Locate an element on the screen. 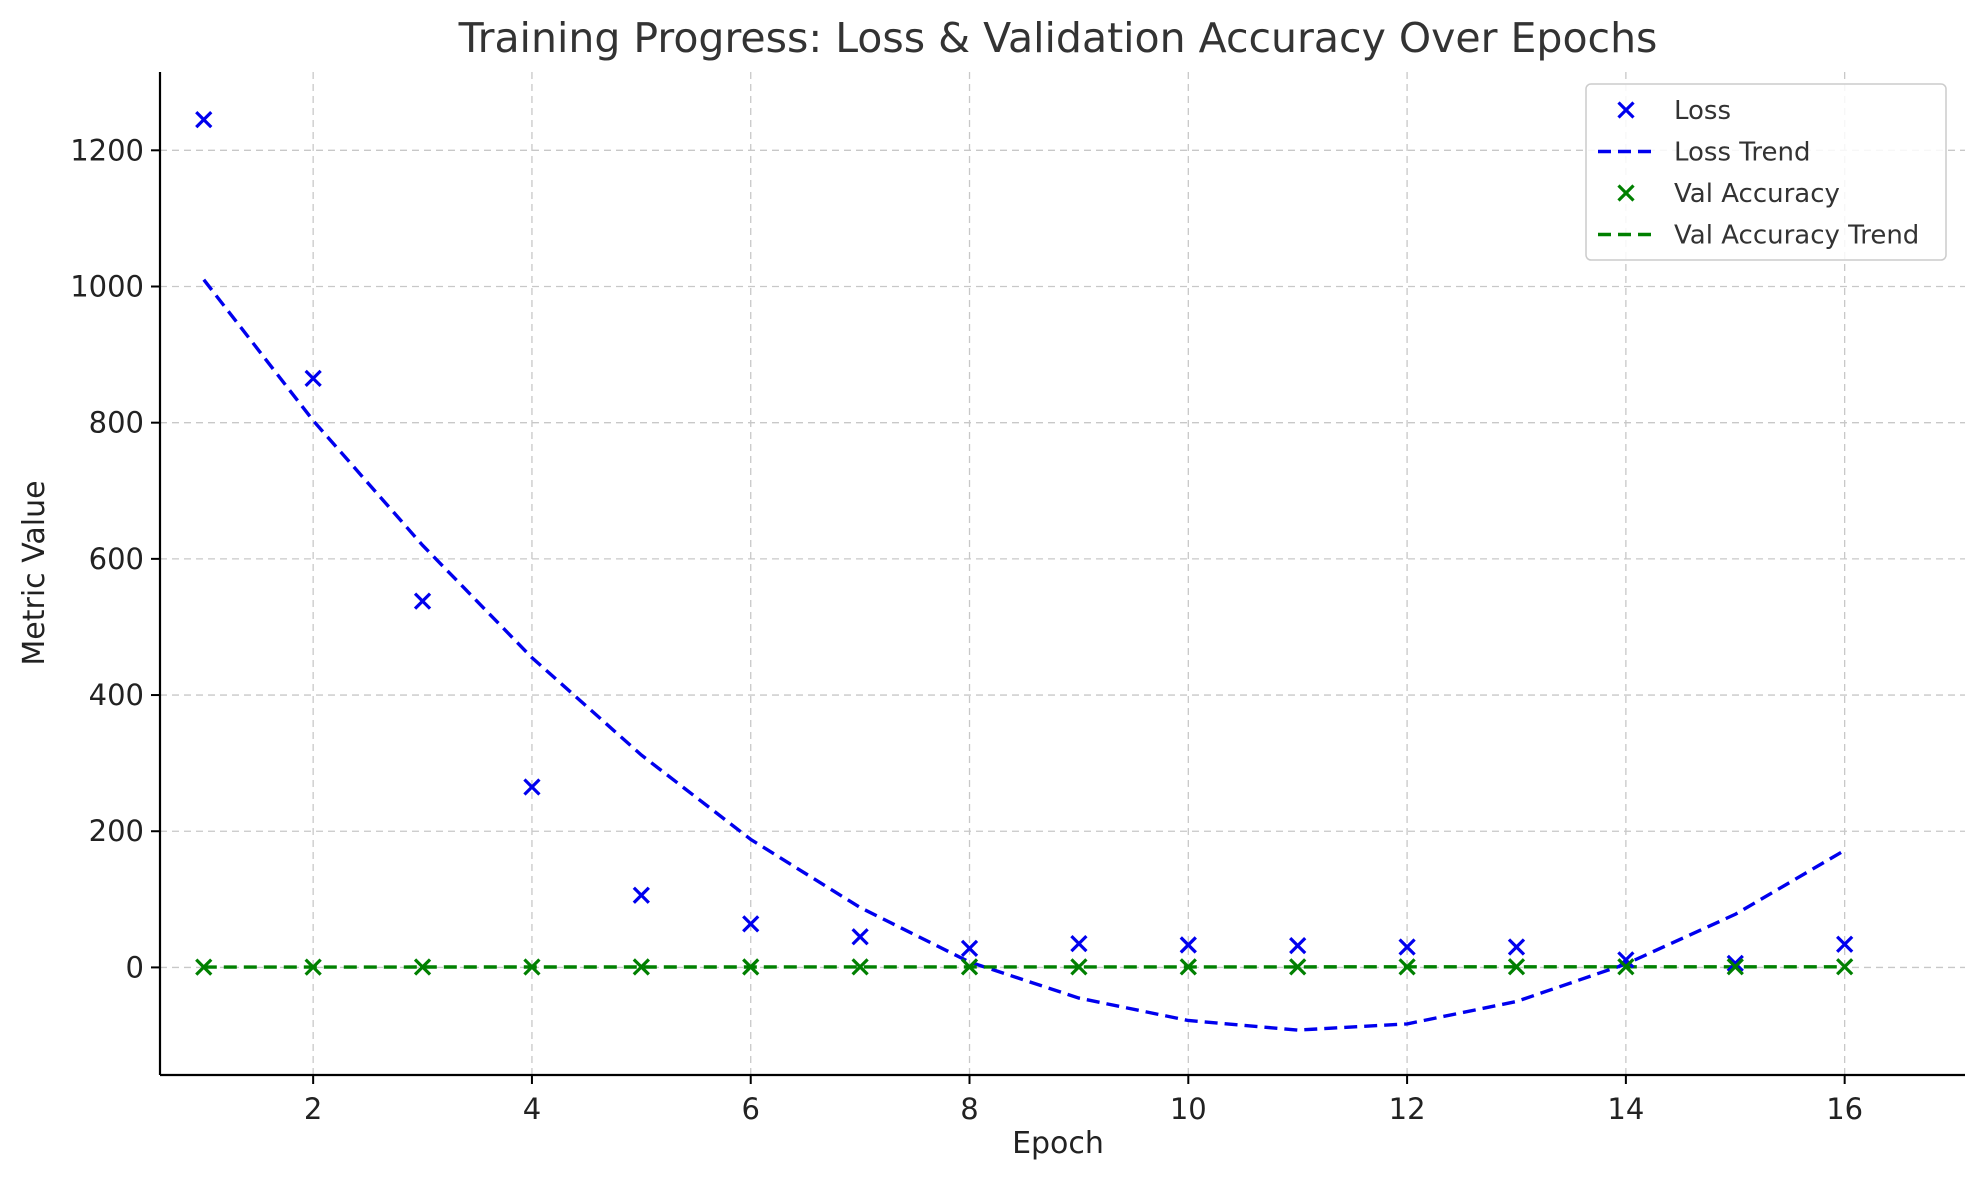  x-tick-label: 4 is located at coordinates (532, 1109).